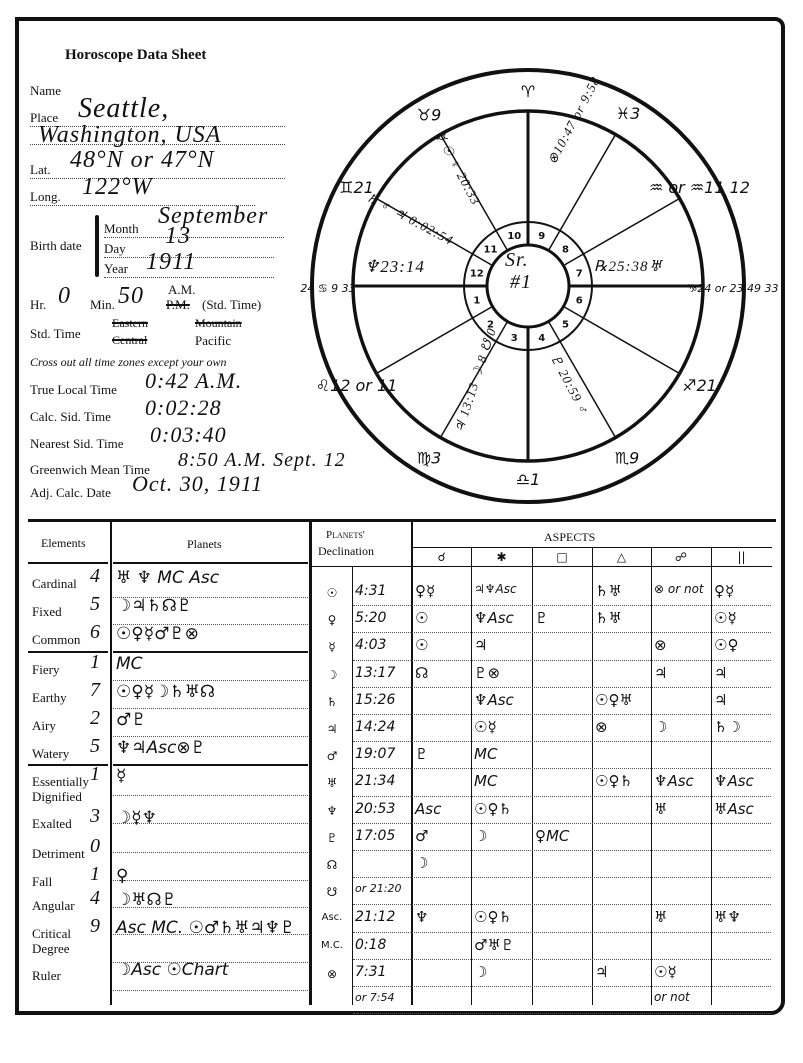 Image resolution: width=803 pixels, height=1063 pixels. What do you see at coordinates (210, 563) in the screenshot?
I see `planets-header-line` at bounding box center [210, 563].